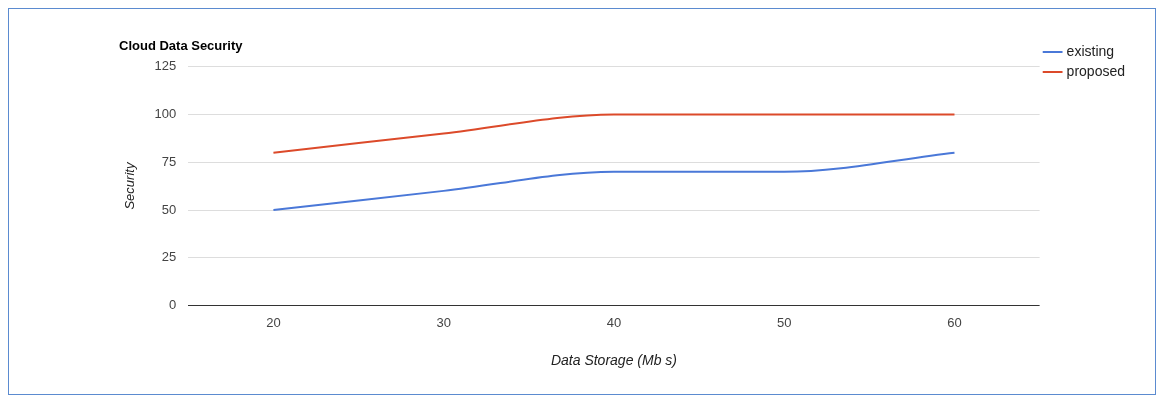  I want to click on y-tick-label: 100, so click(165, 113).